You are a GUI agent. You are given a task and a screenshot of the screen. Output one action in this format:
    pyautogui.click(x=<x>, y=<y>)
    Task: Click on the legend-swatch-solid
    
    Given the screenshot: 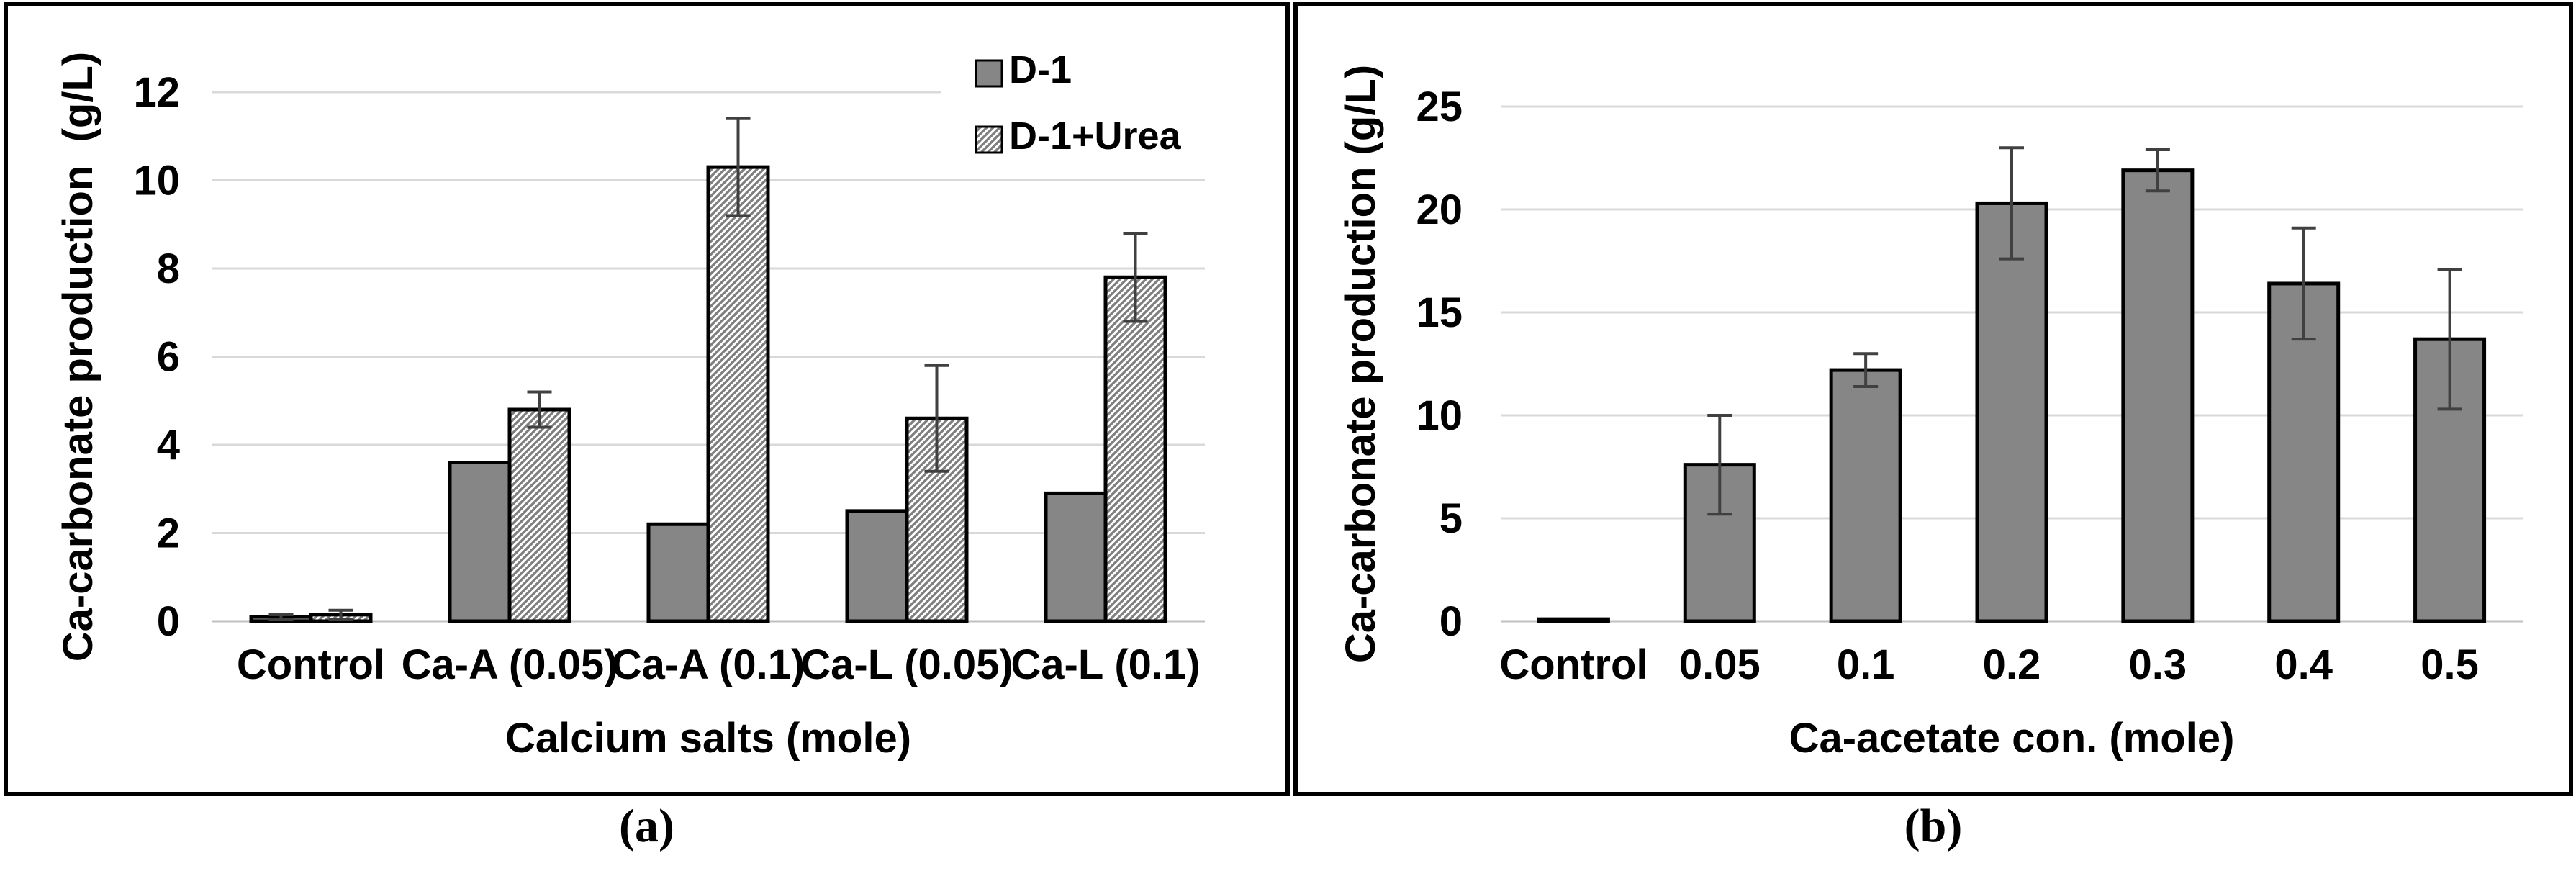 What is the action you would take?
    pyautogui.click(x=989, y=74)
    